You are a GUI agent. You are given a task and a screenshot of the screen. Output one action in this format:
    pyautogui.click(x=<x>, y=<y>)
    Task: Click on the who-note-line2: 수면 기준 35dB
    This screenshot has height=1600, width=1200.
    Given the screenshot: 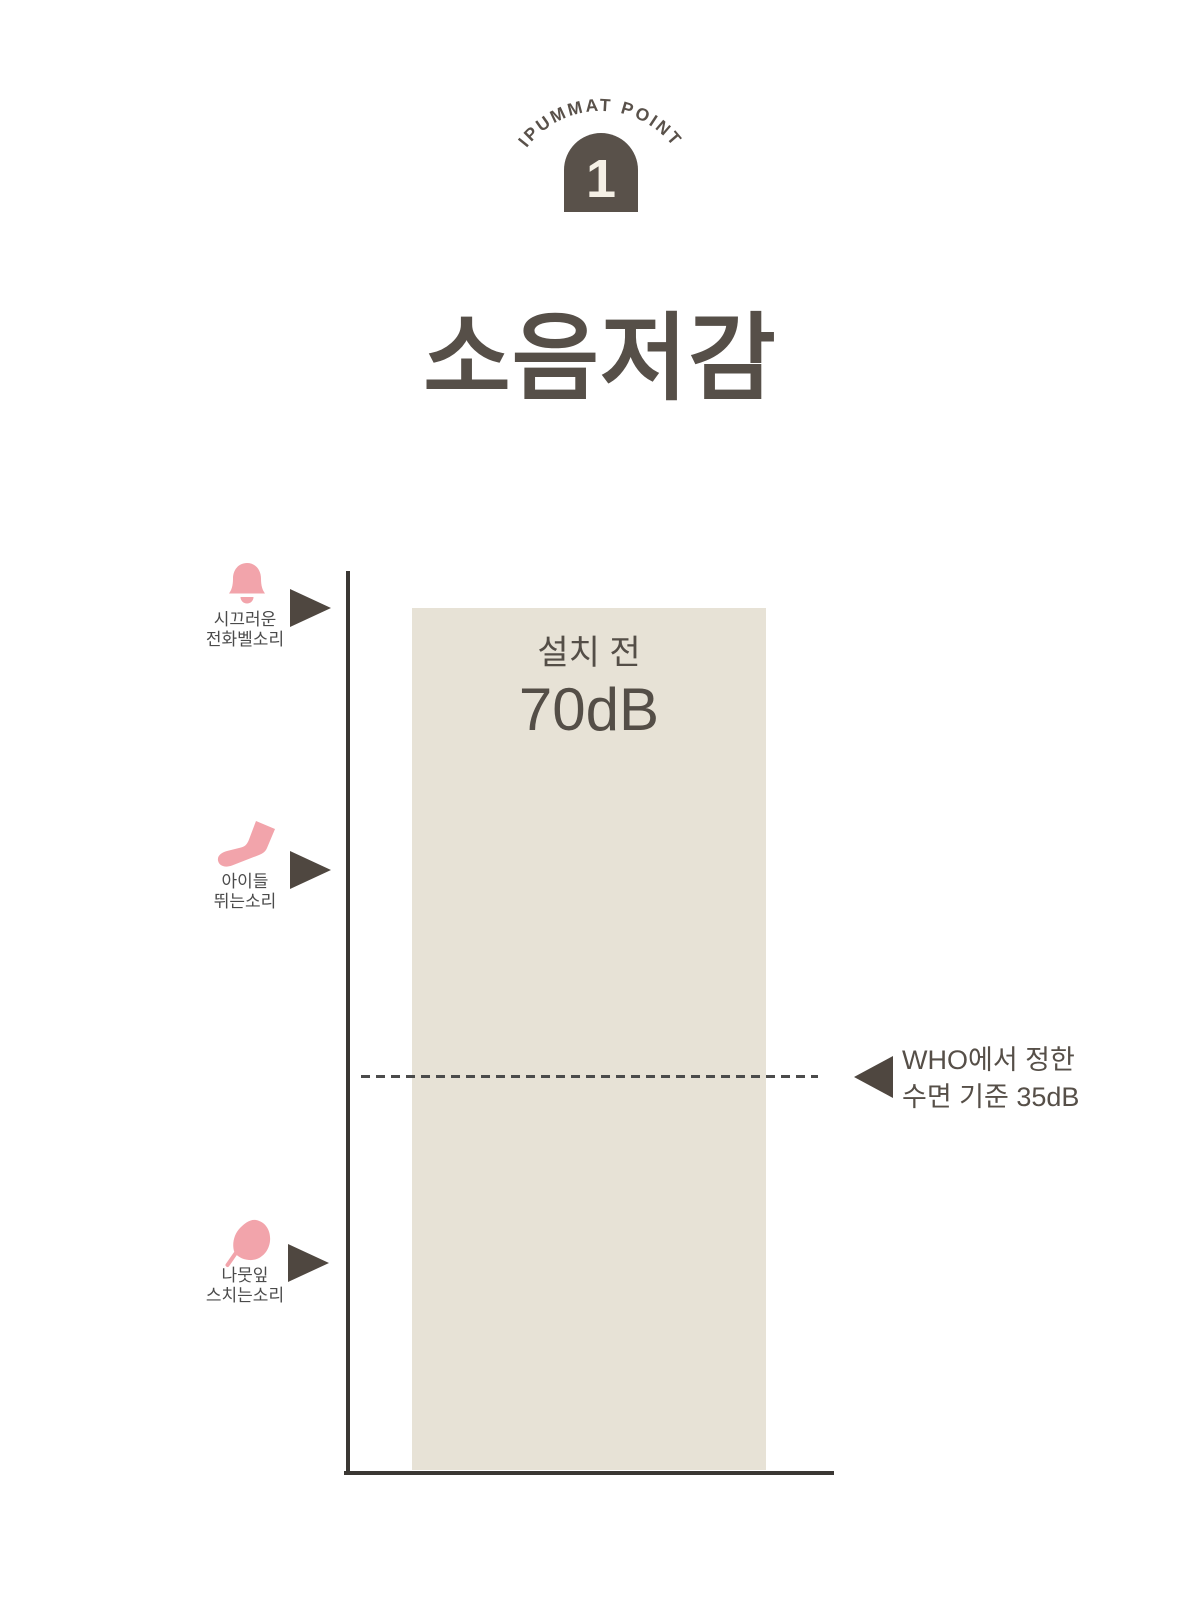 What is the action you would take?
    pyautogui.click(x=991, y=1097)
    